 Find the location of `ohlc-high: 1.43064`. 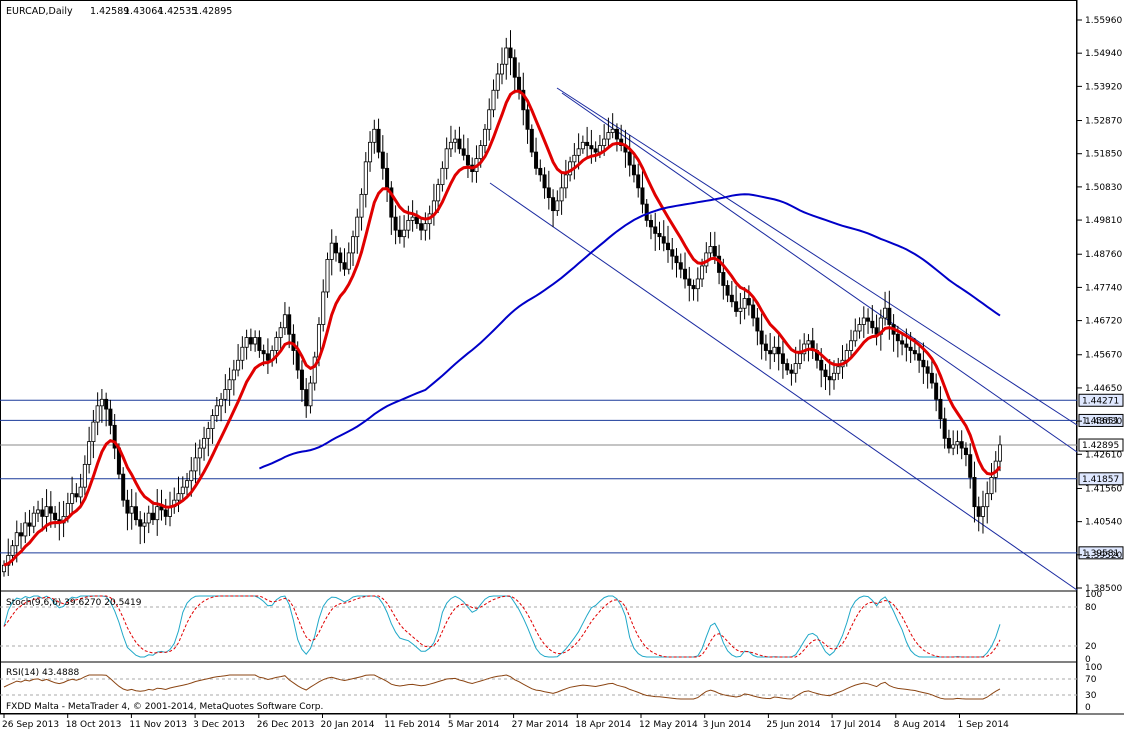

ohlc-high: 1.43064 is located at coordinates (143, 11).